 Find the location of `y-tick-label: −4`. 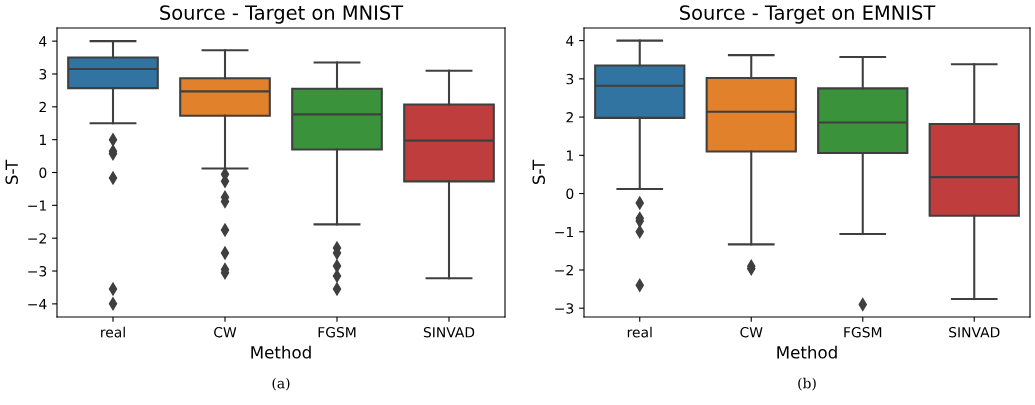

y-tick-label: −4 is located at coordinates (37, 304).